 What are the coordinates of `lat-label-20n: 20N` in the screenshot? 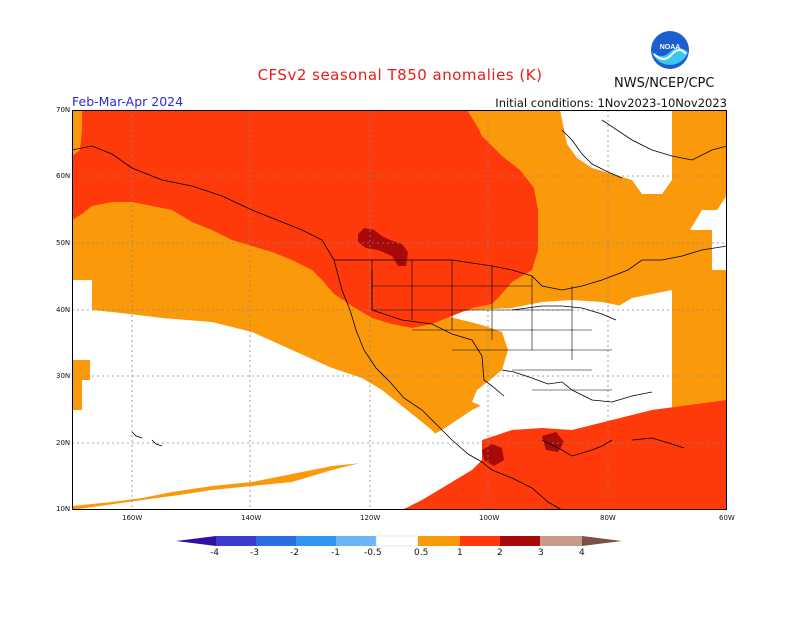 It's located at (63, 443).